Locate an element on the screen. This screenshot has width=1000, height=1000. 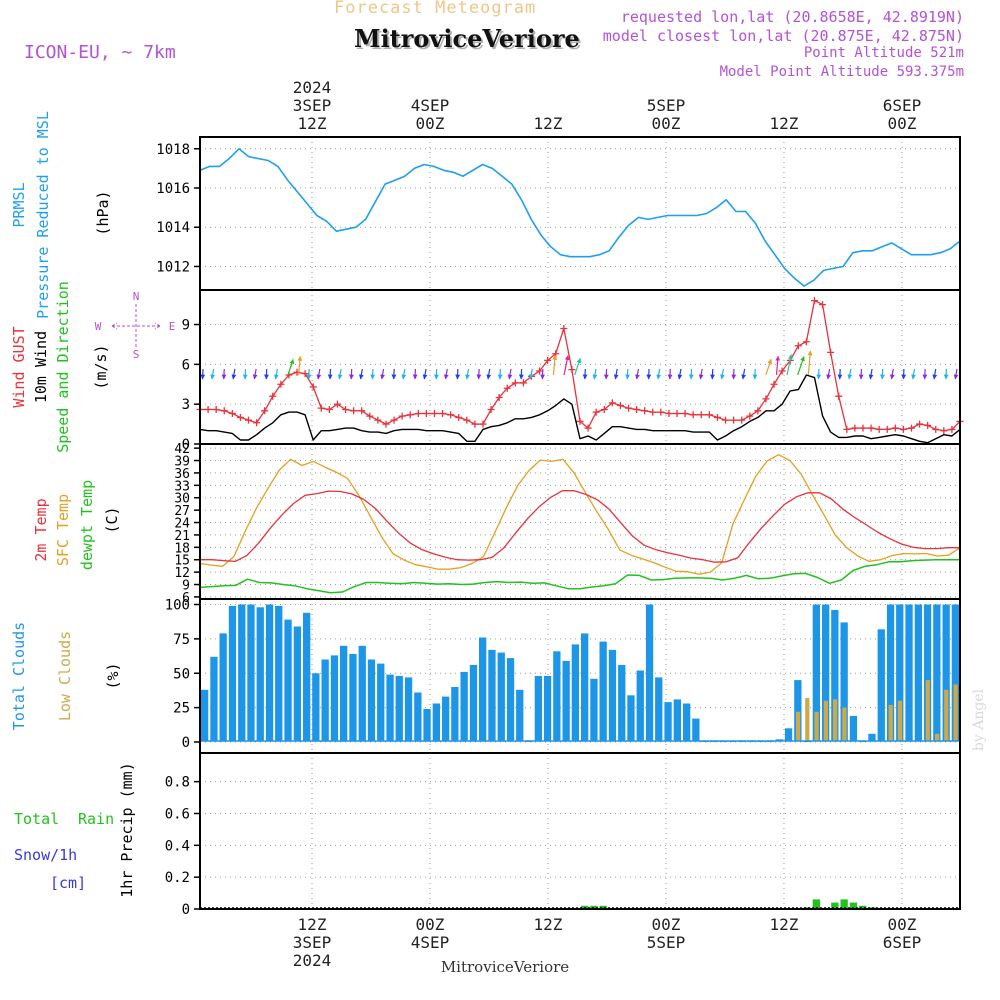
time-label-top: 6SEP is located at coordinates (902, 105).